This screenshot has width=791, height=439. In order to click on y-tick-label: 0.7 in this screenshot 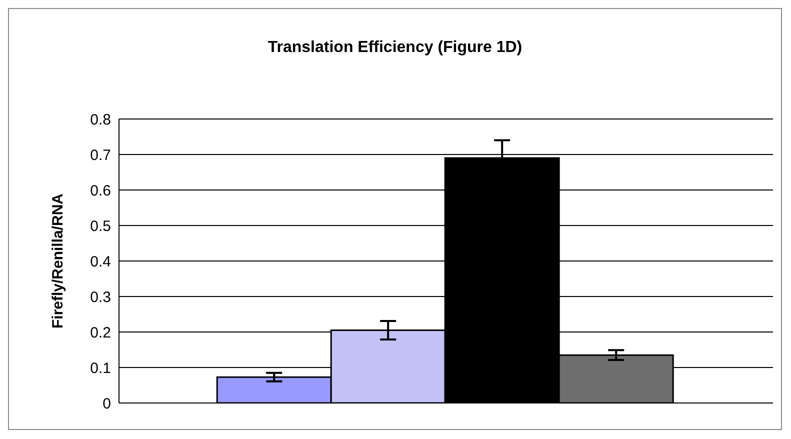, I will do `click(100, 155)`.